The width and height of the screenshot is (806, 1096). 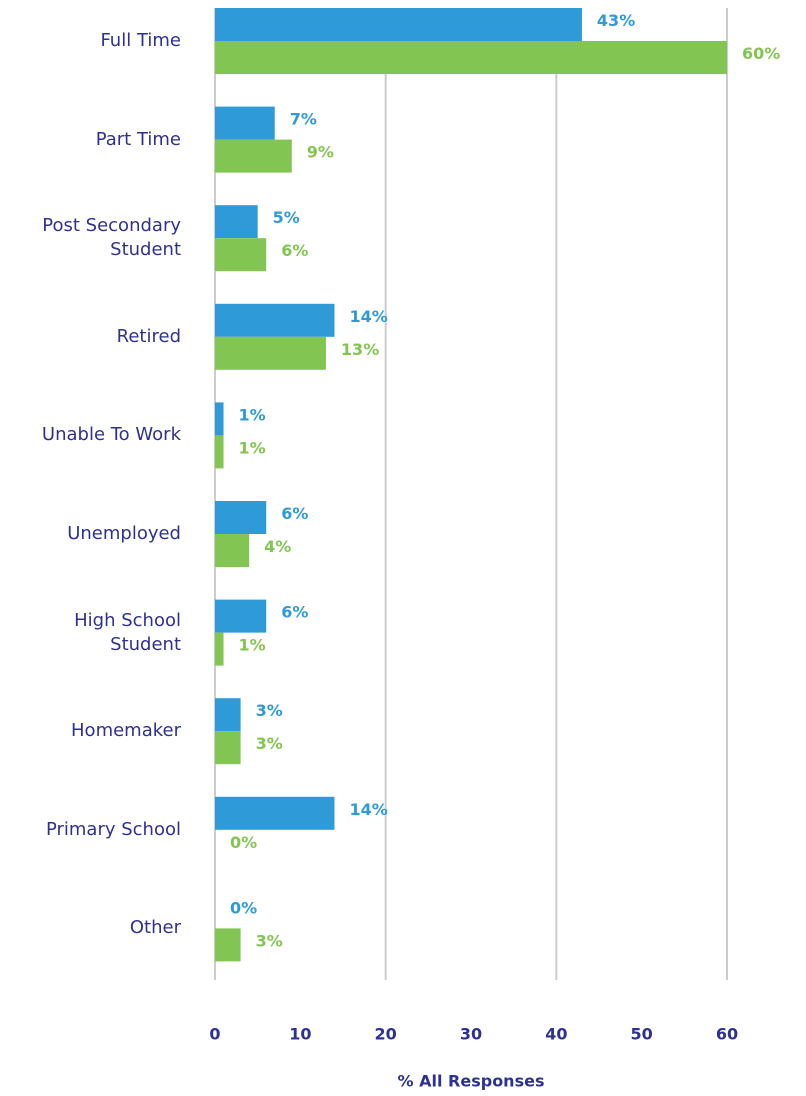 I want to click on x-tick-label: 30, so click(x=471, y=1034).